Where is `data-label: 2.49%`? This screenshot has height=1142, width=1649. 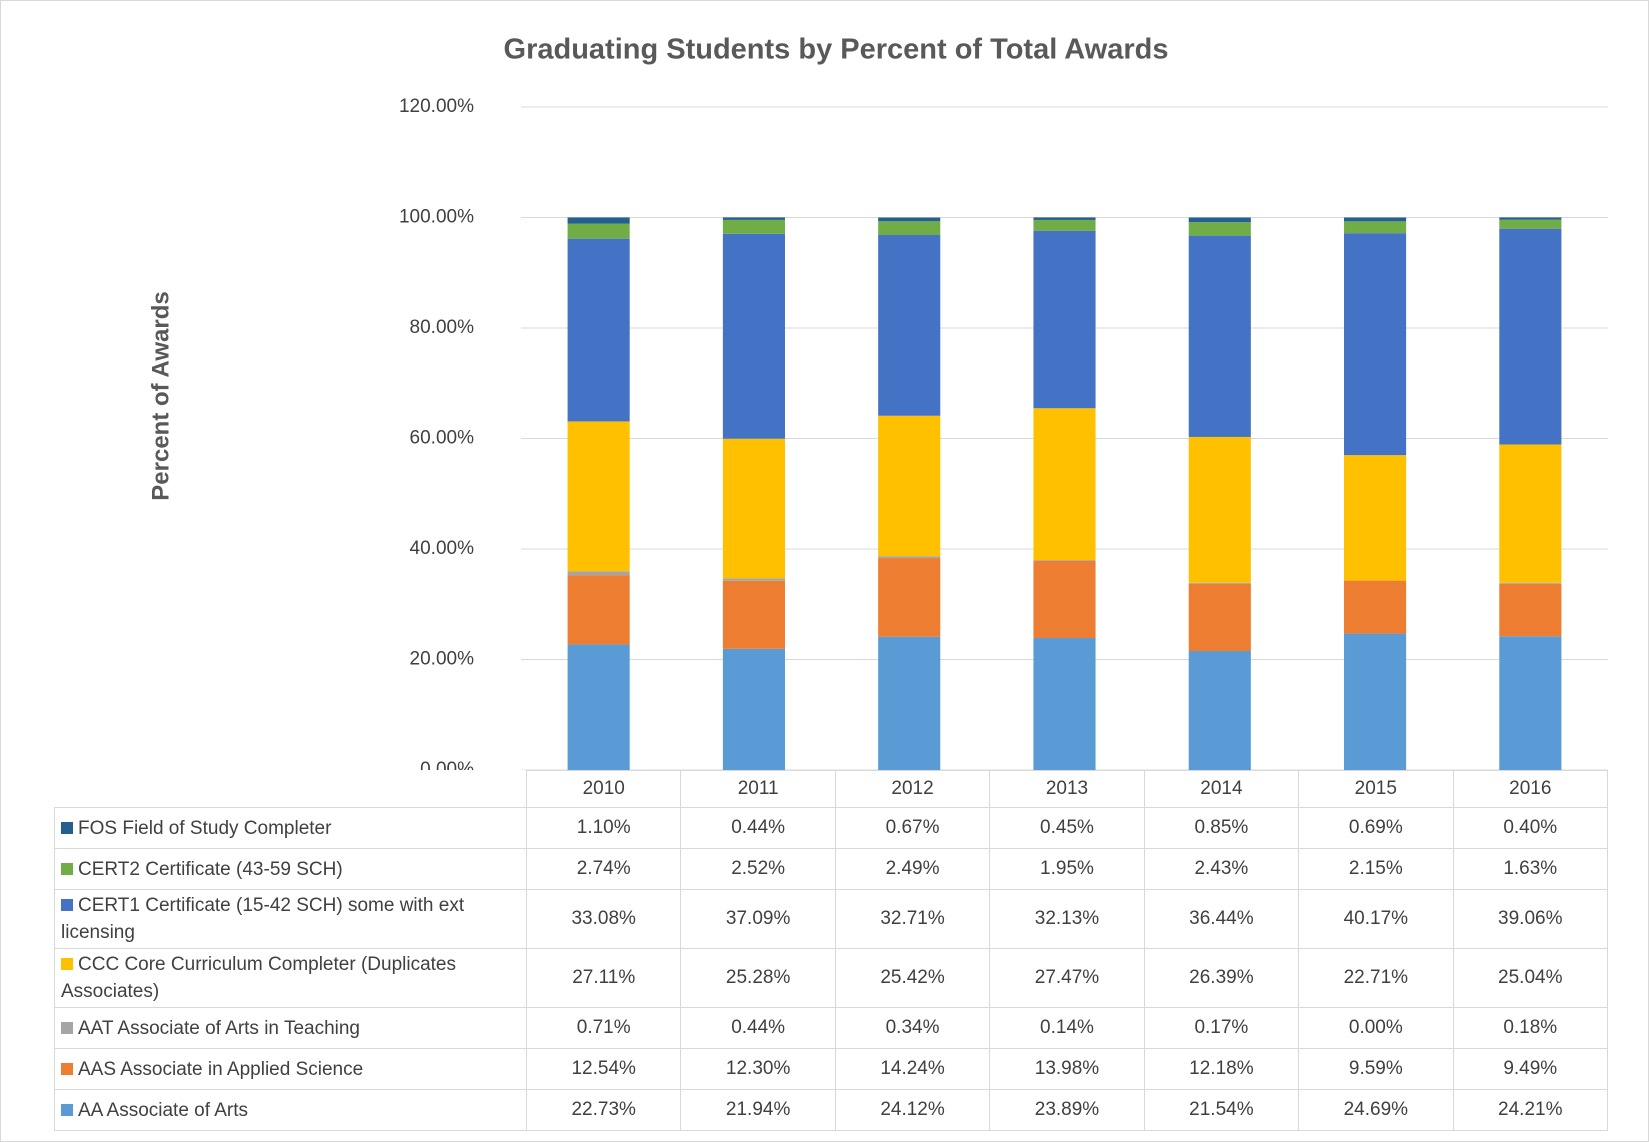
data-label: 2.49% is located at coordinates (912, 869).